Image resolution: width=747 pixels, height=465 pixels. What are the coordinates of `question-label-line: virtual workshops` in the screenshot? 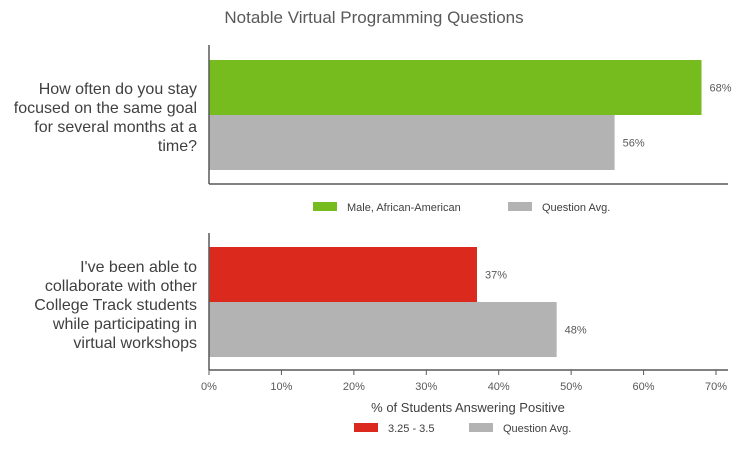 It's located at (135, 343).